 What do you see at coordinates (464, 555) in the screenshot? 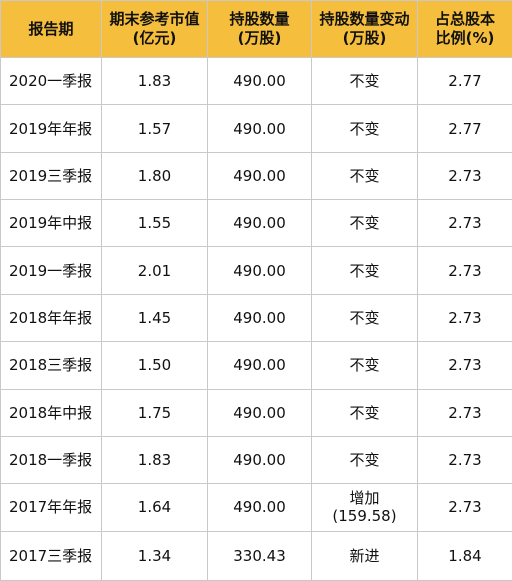
I see `cell-ratio: 1.84` at bounding box center [464, 555].